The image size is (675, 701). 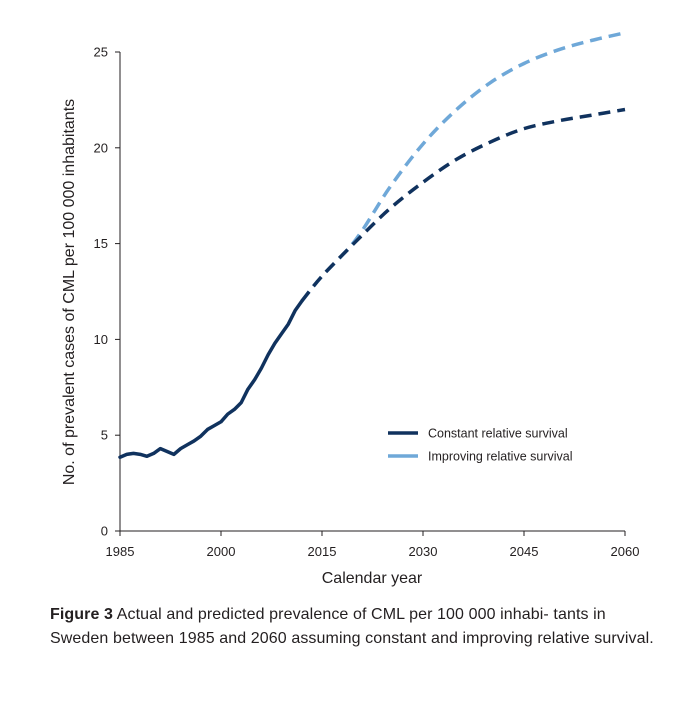 What do you see at coordinates (82, 614) in the screenshot?
I see `figure-label: Figure 3` at bounding box center [82, 614].